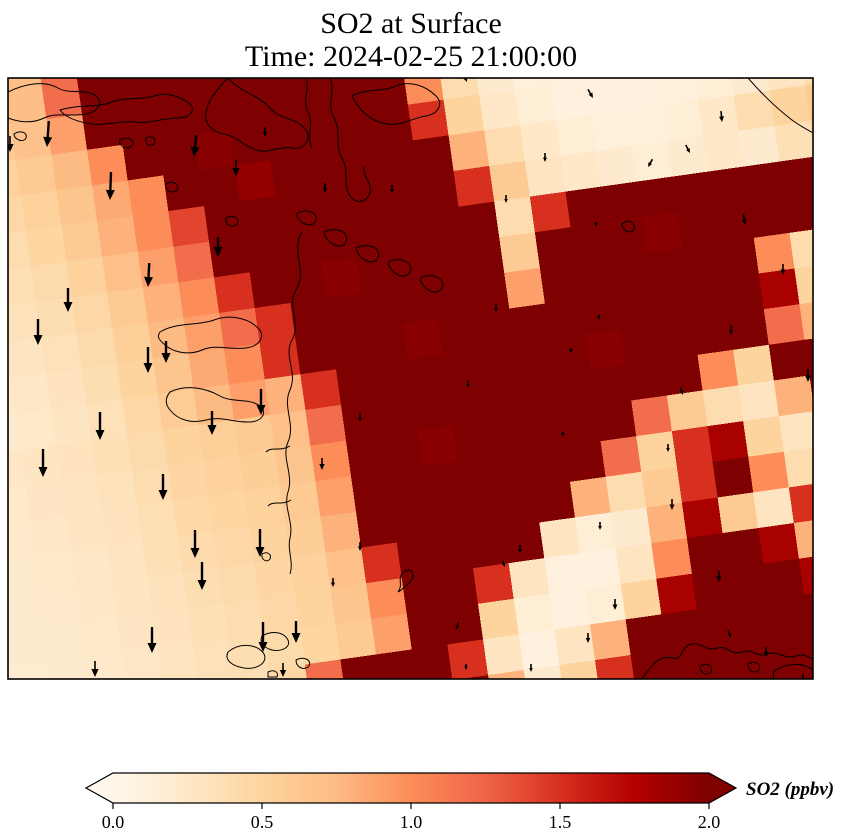  What do you see at coordinates (560, 822) in the screenshot?
I see `colorbar-tick-label: 1.5` at bounding box center [560, 822].